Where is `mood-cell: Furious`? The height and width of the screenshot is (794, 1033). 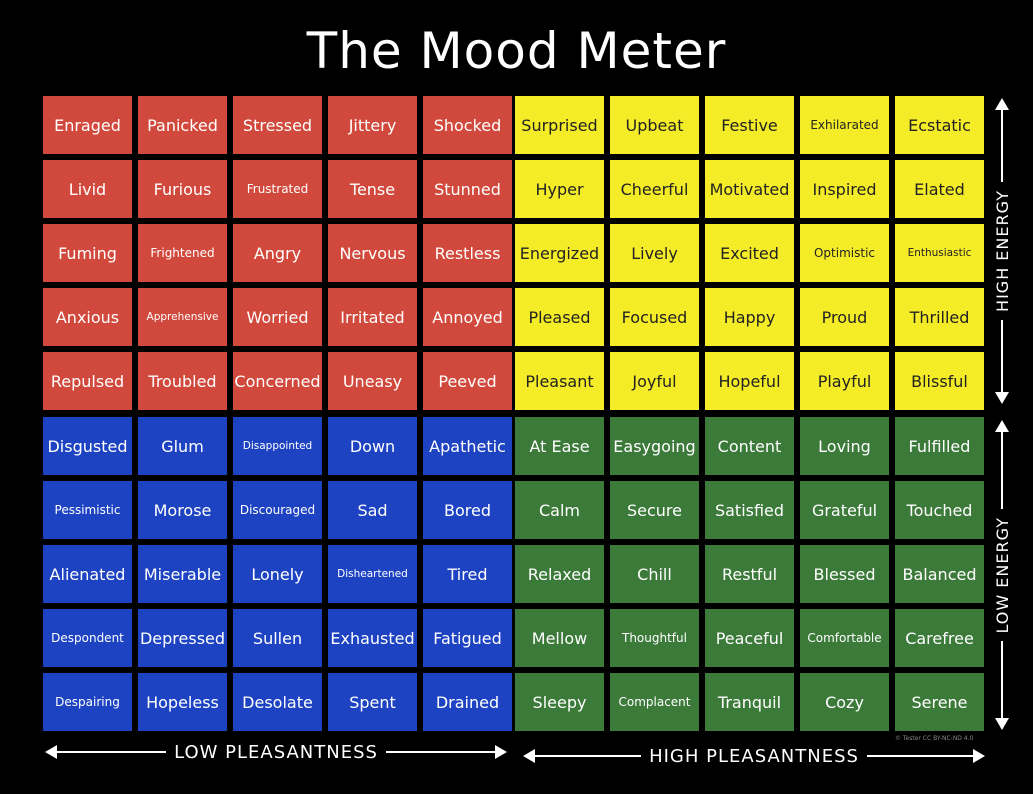 mood-cell: Furious is located at coordinates (182, 189).